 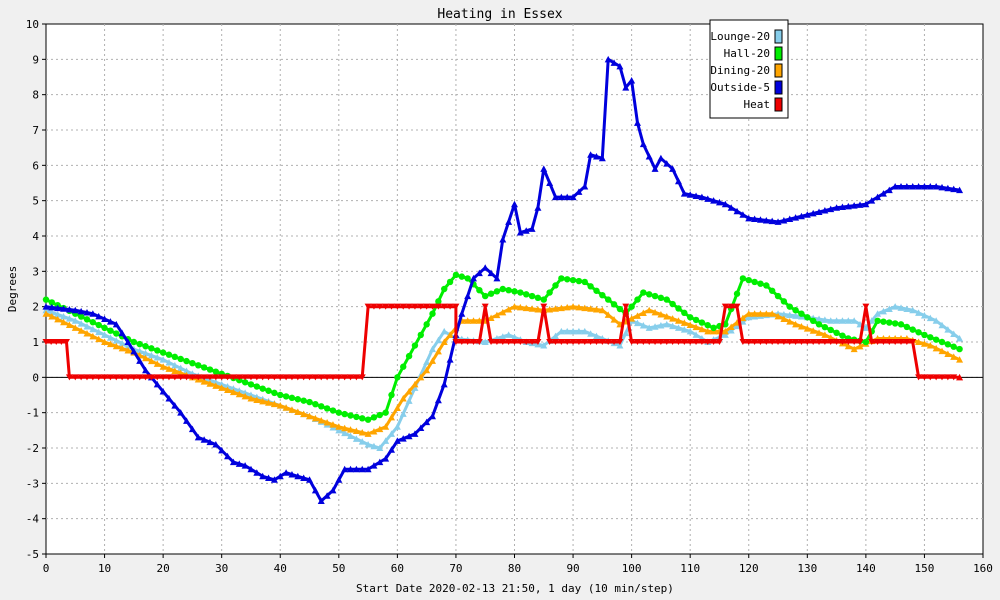 I want to click on y-tick-label: 8, so click(x=35, y=95).